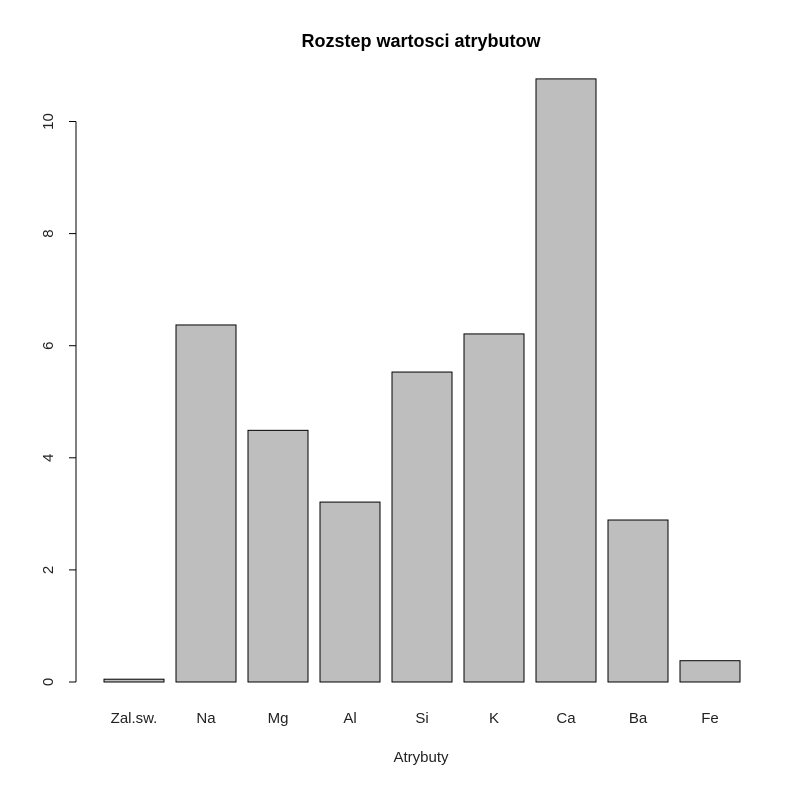  I want to click on bar-mg, so click(278, 556).